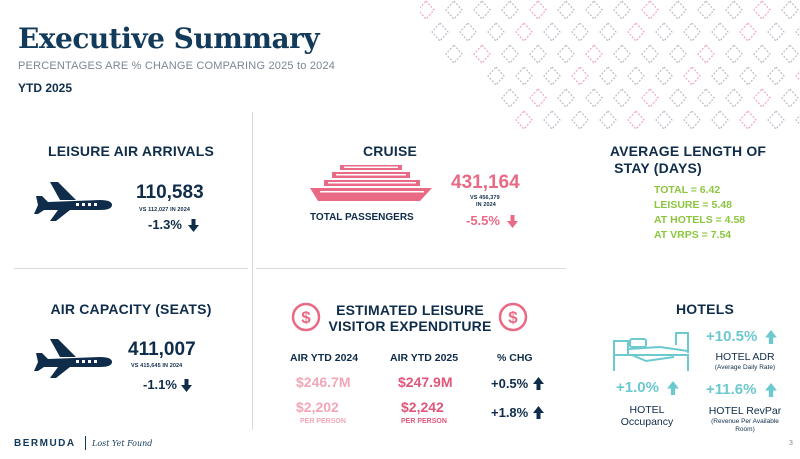 The image size is (800, 459). I want to click on col-head-2024: AIR YTD 2024, so click(324, 358).